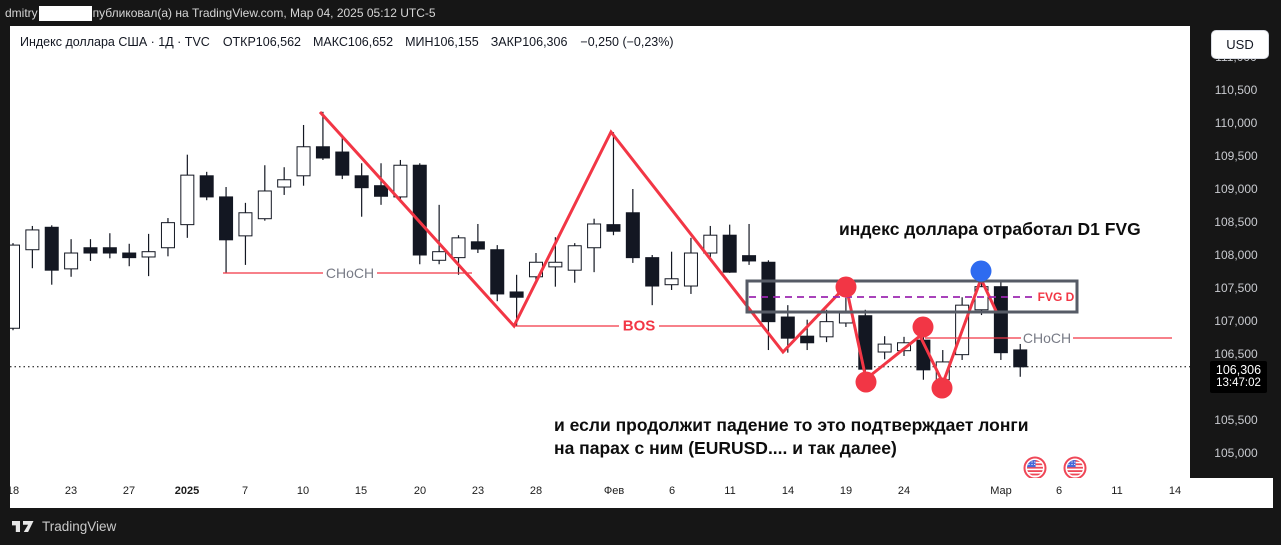 The height and width of the screenshot is (545, 1281). Describe the element at coordinates (303, 491) in the screenshot. I see `date-label: 10` at that location.